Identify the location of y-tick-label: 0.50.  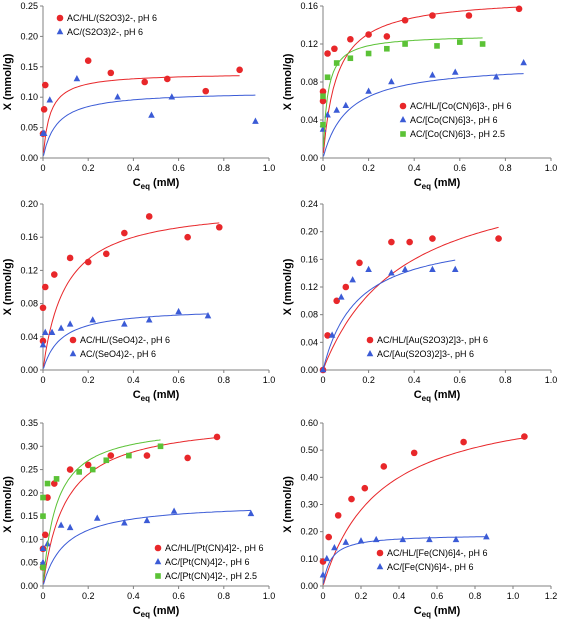
(309, 450).